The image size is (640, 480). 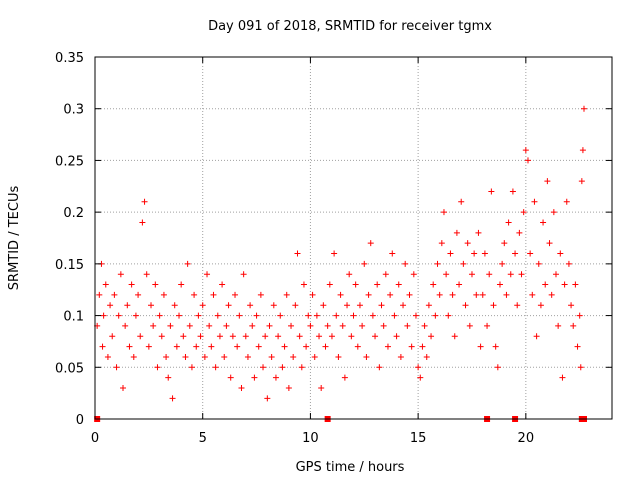 What do you see at coordinates (73, 110) in the screenshot?
I see `y-tick-label: 0.3` at bounding box center [73, 110].